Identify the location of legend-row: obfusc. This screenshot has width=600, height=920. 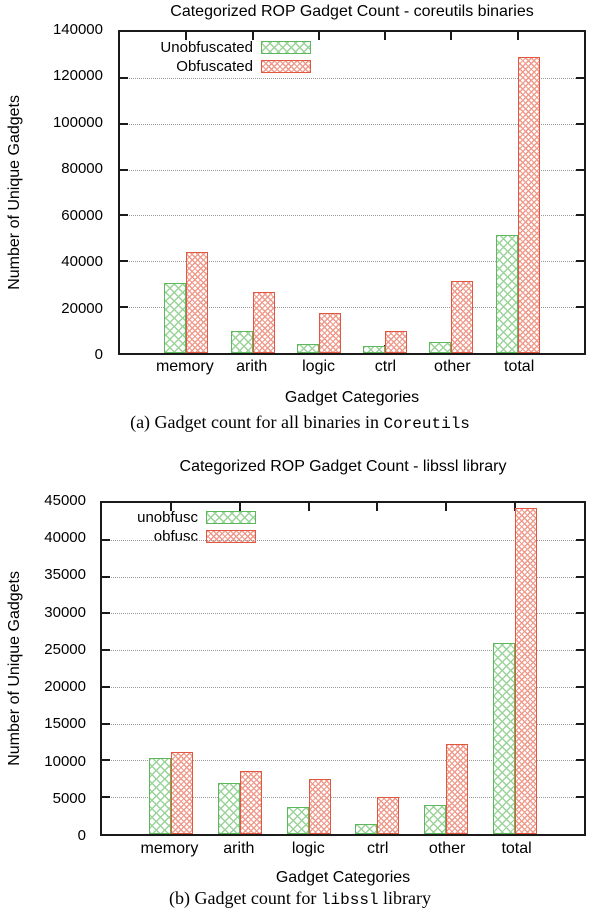
(184, 536).